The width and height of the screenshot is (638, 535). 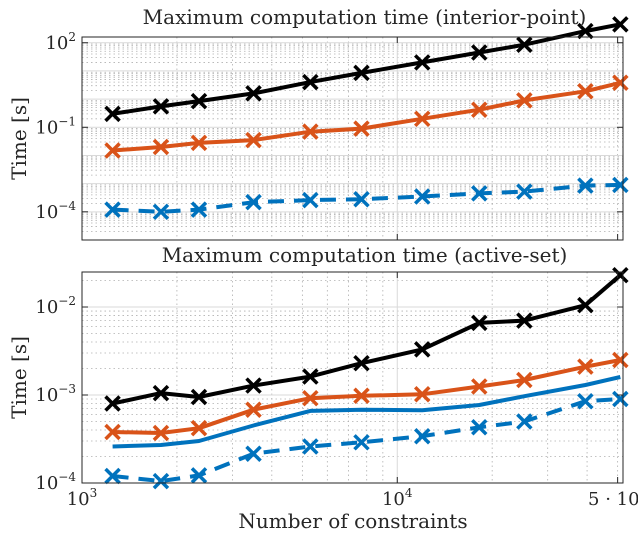 I want to click on x-tick-label: 10³, so click(x=82, y=498).